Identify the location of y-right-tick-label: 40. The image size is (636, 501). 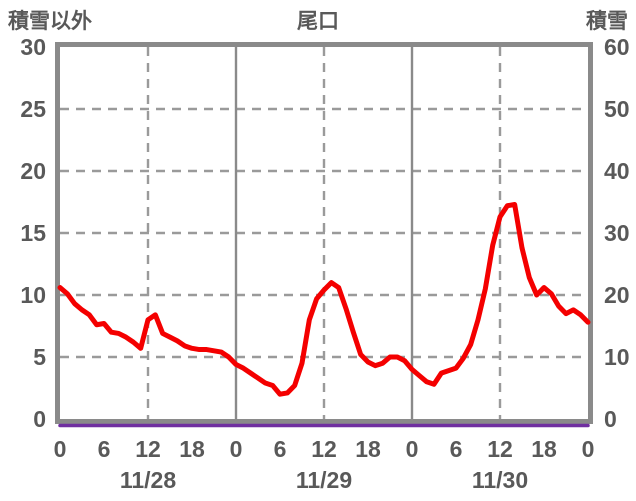
(617, 171).